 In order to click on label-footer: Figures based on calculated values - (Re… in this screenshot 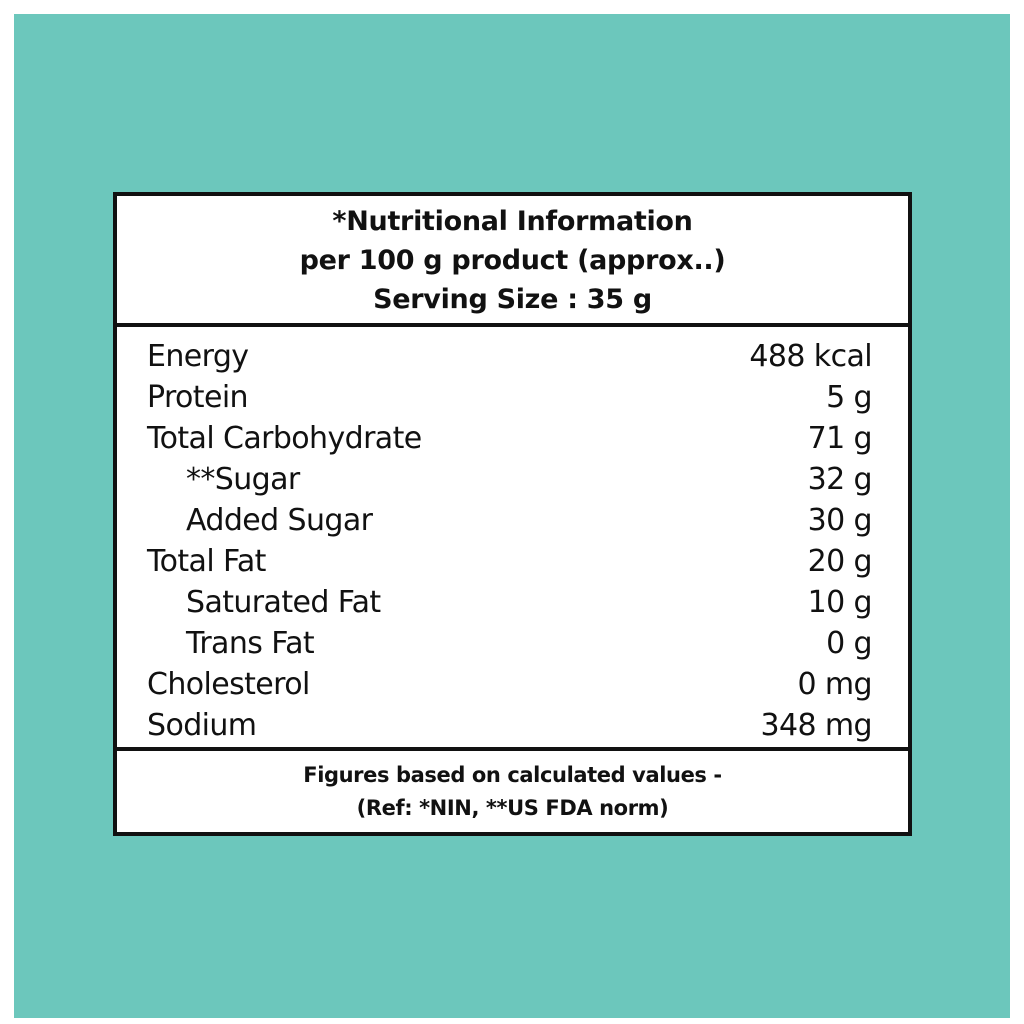, I will do `click(512, 791)`.